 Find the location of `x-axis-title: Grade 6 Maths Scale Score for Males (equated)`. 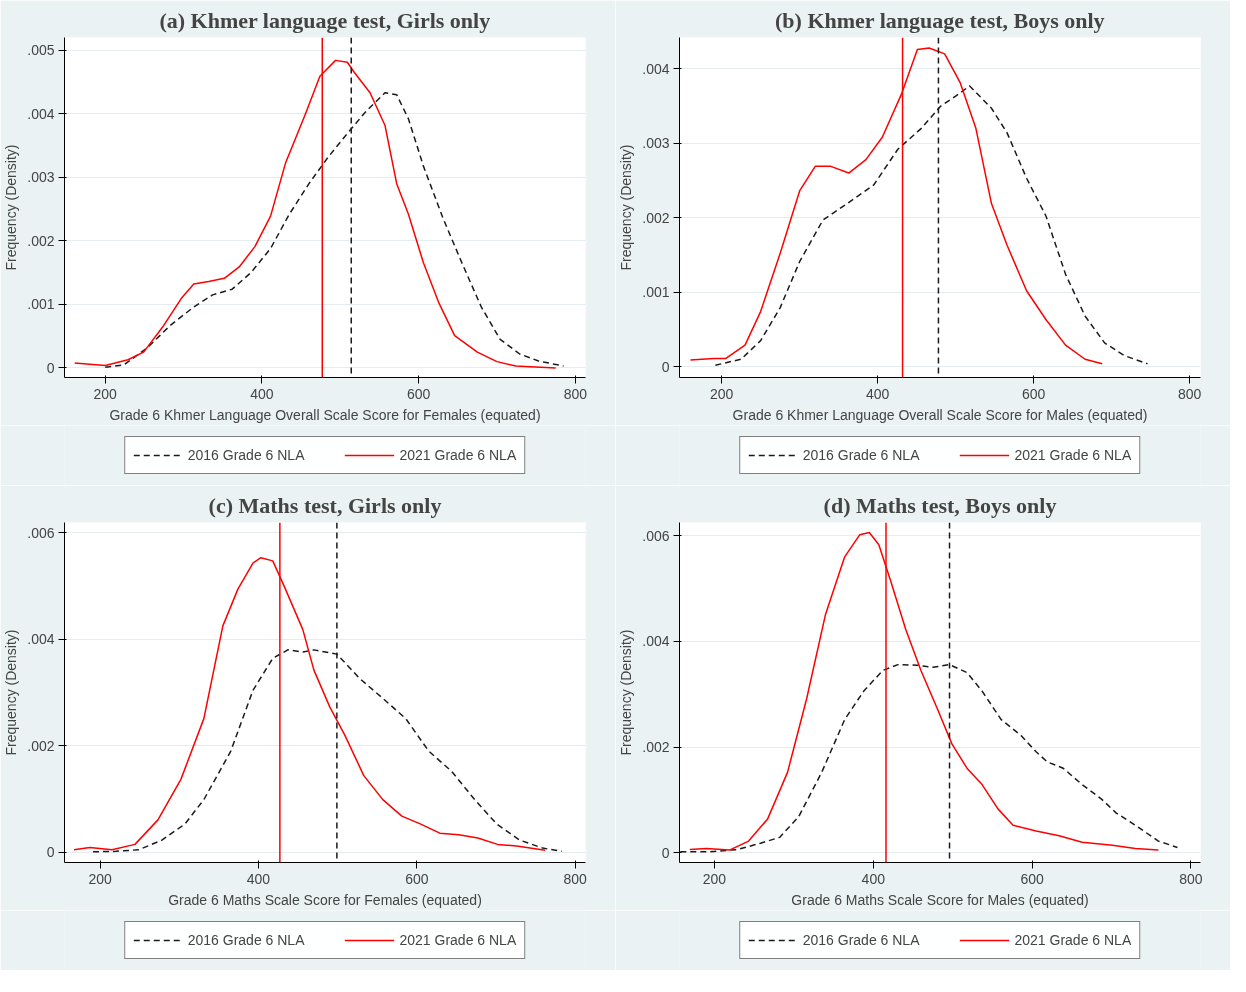

x-axis-title: Grade 6 Maths Scale Score for Males (equated) is located at coordinates (940, 899).